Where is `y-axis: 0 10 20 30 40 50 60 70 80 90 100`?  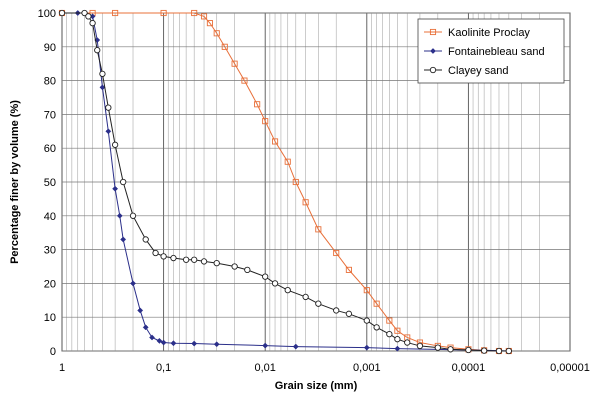 y-axis: 0 10 20 30 40 50 60 70 80 90 100 is located at coordinates (47, 183).